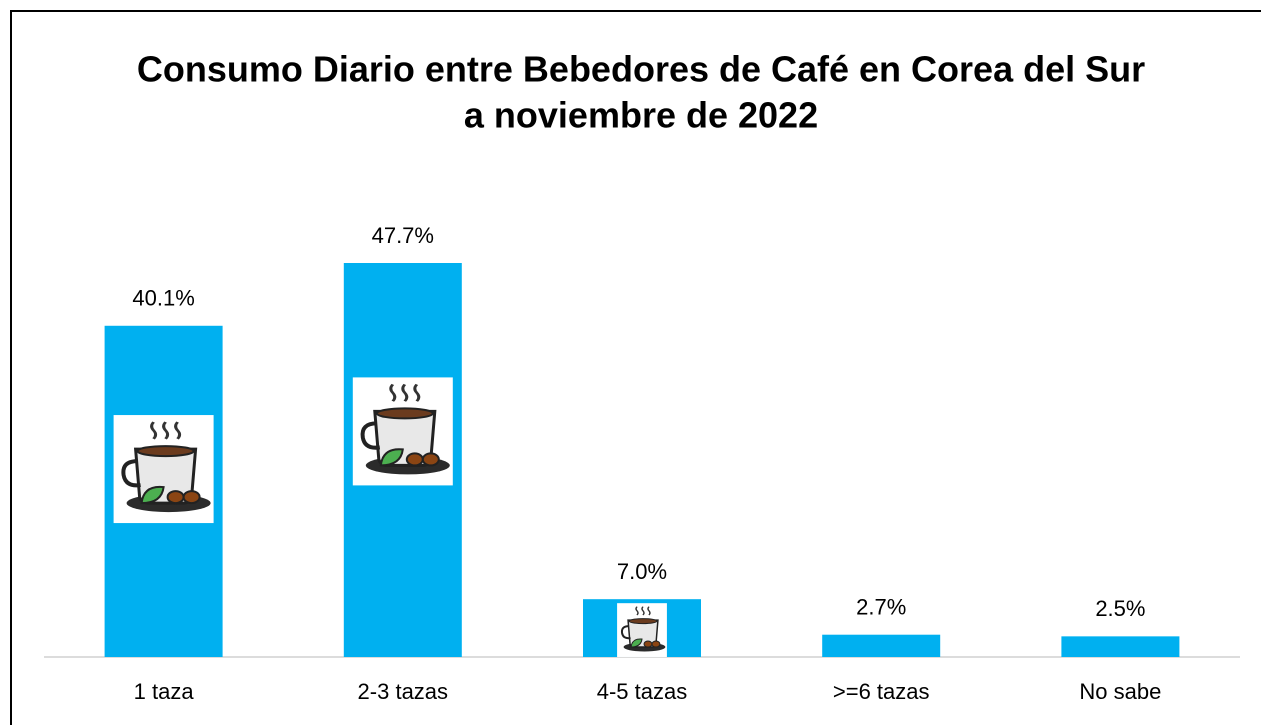  I want to click on x-tick-label: >=6 tazas, so click(881, 691).